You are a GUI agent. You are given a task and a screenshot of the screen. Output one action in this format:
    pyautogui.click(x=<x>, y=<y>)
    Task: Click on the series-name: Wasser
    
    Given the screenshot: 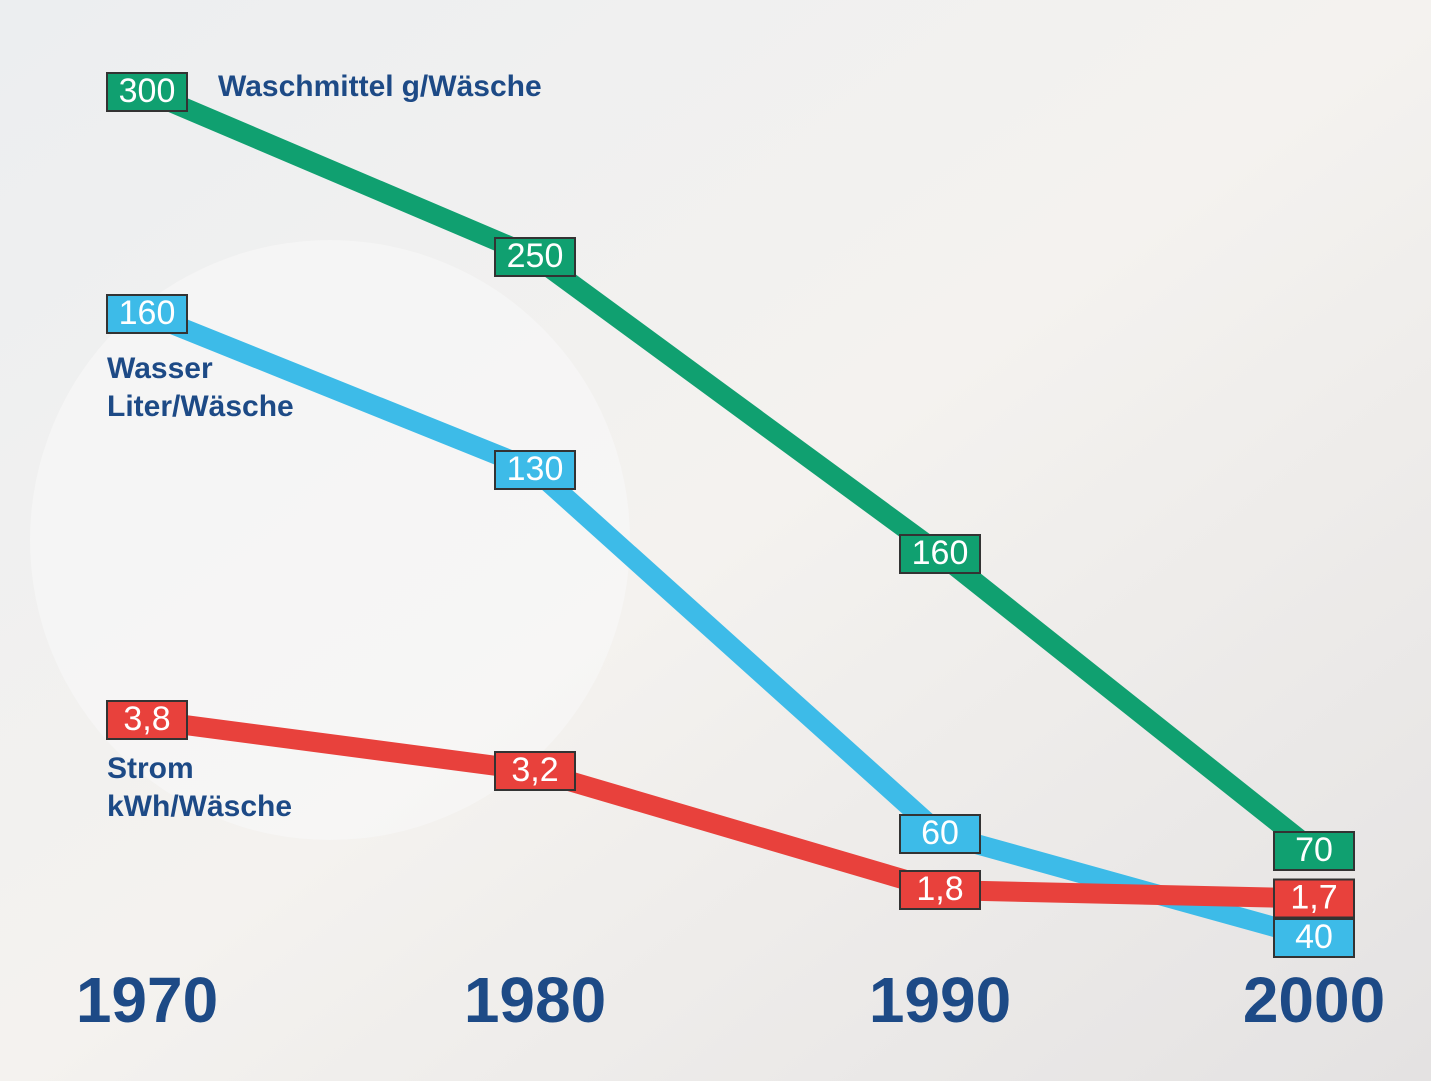 What is the action you would take?
    pyautogui.click(x=160, y=368)
    